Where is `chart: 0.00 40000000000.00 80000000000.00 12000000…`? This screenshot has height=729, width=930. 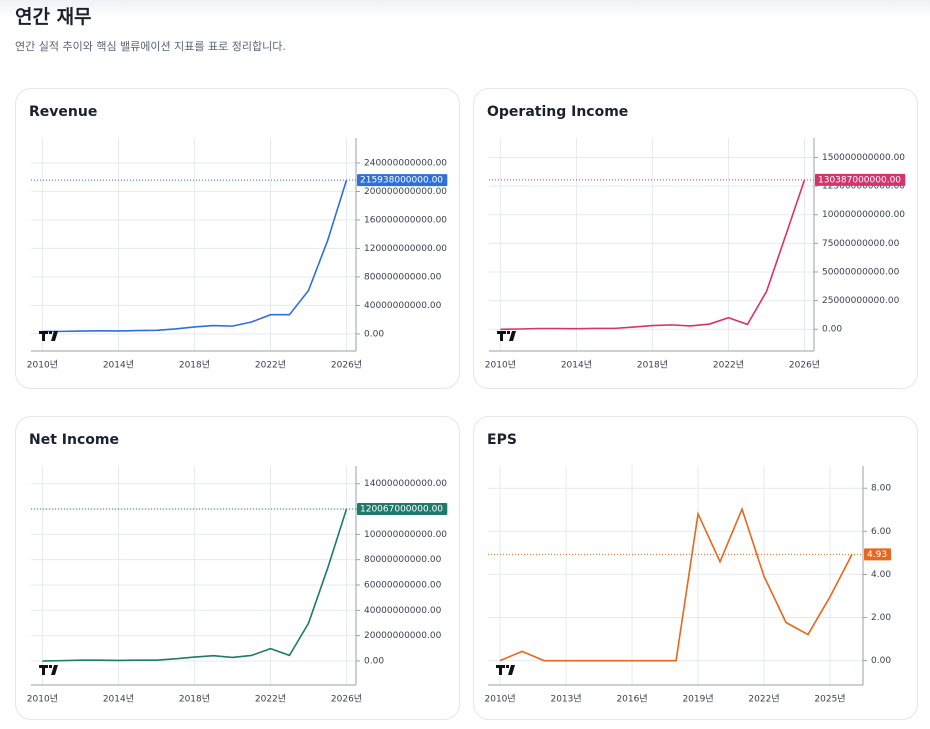 chart: 0.00 40000000000.00 80000000000.00 12000000… is located at coordinates (237, 254).